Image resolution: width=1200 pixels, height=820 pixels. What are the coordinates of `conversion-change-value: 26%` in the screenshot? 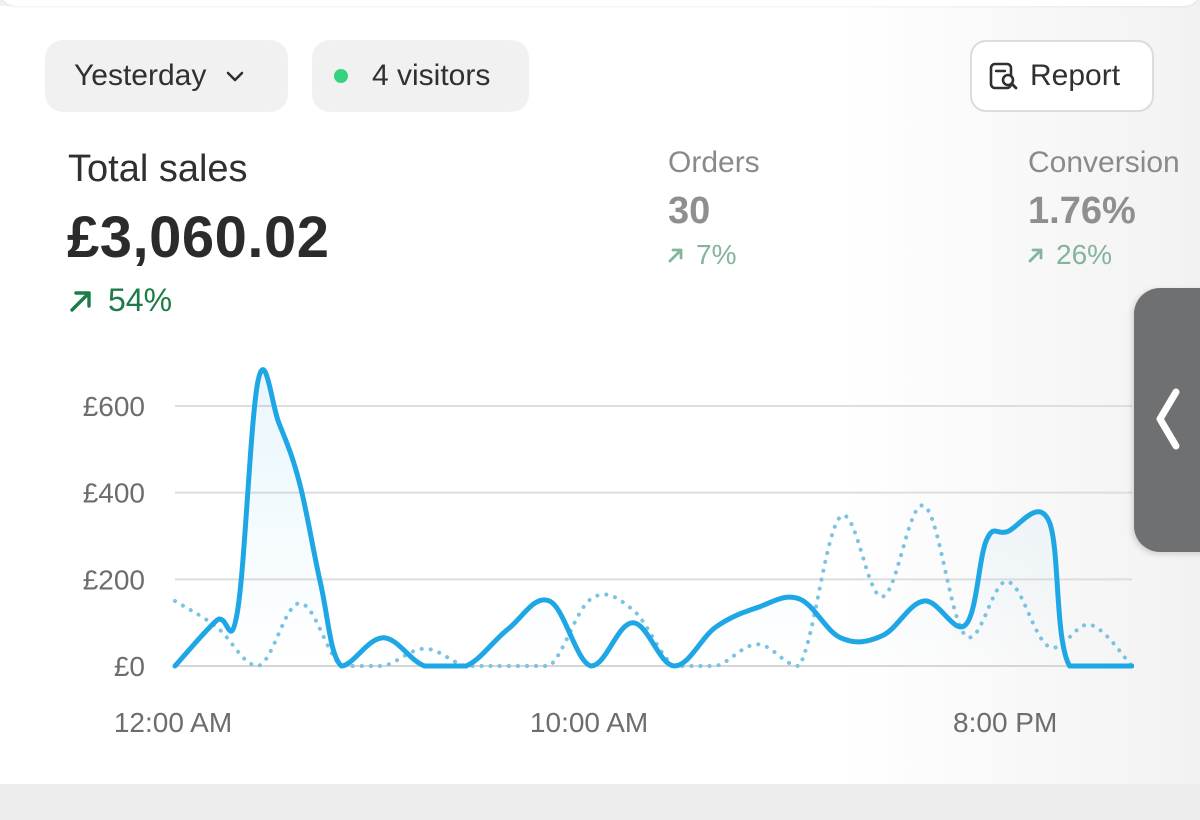 It's located at (1084, 254).